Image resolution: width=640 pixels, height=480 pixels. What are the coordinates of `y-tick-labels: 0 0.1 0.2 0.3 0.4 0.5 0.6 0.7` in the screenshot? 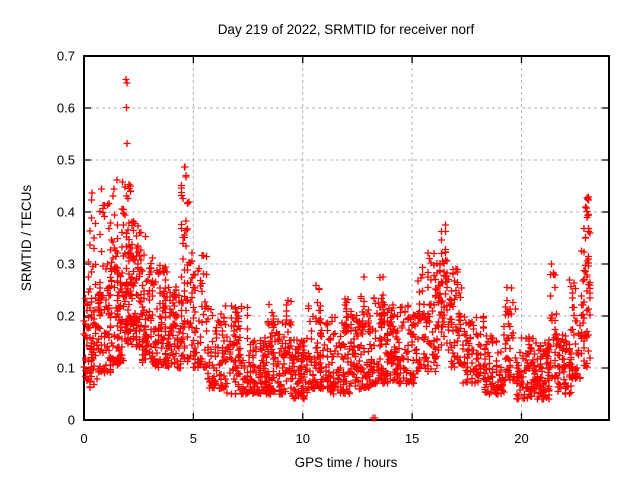 It's located at (66, 238).